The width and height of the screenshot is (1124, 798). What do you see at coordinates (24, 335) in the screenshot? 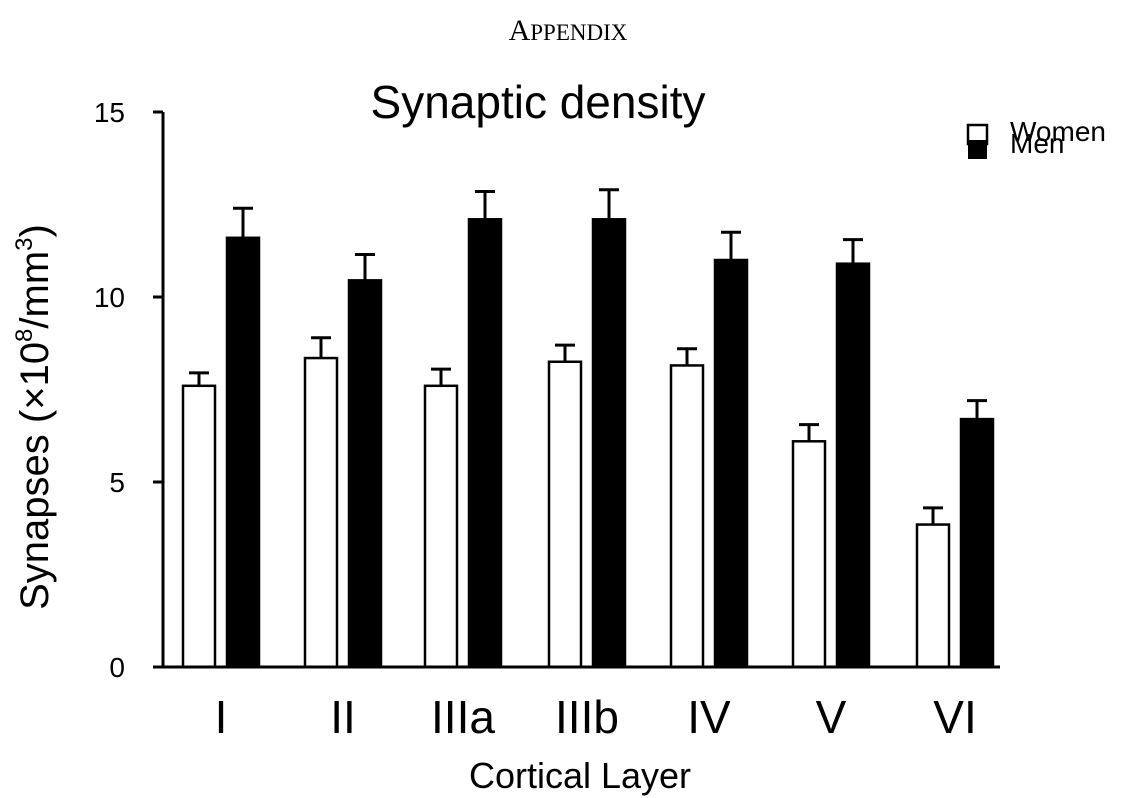
I see `y-axis-label-exponent-1: 8` at bounding box center [24, 335].